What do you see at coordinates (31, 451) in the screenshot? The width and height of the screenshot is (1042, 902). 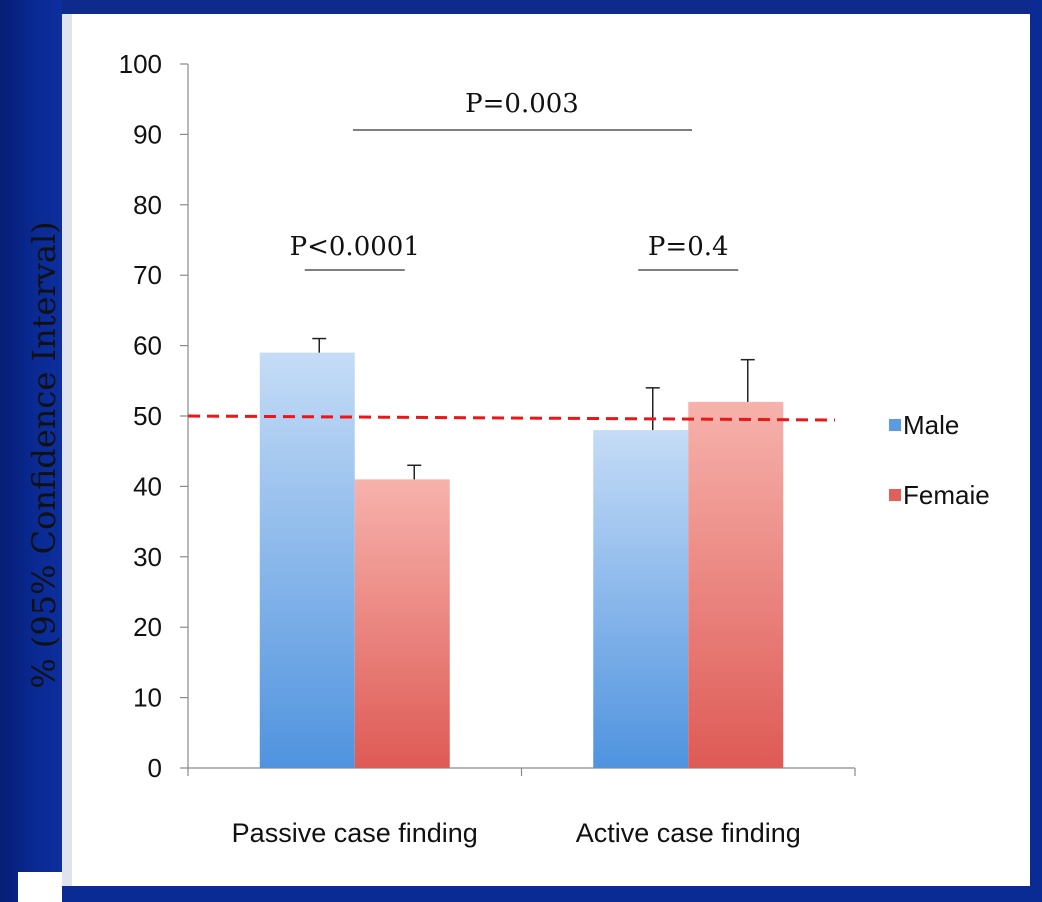 I see `left-frame-border` at bounding box center [31, 451].